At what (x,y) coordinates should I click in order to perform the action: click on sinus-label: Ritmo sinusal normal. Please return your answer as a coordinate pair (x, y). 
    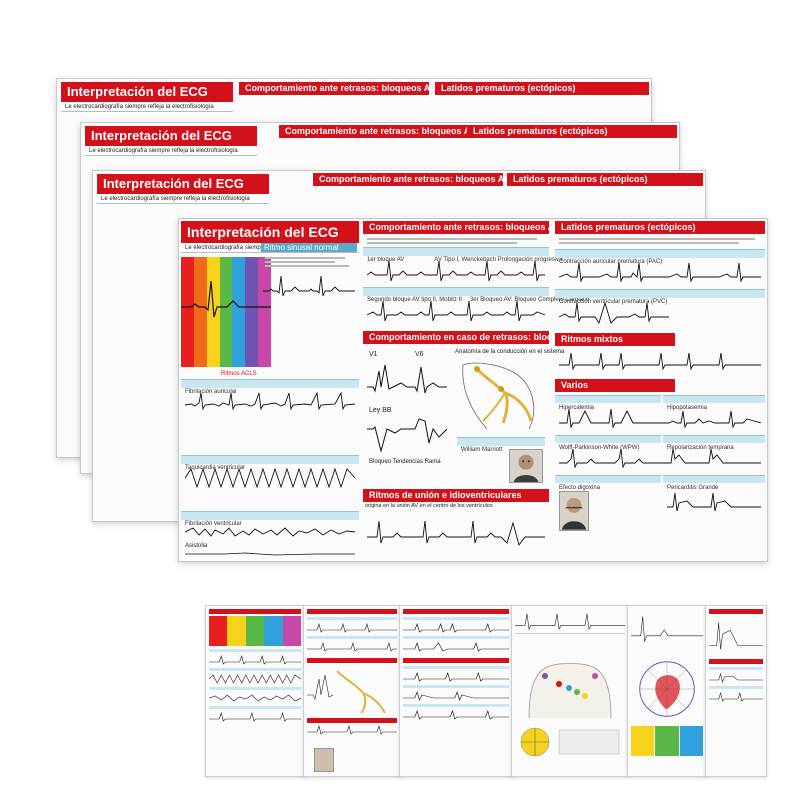
    Looking at the image, I should click on (309, 247).